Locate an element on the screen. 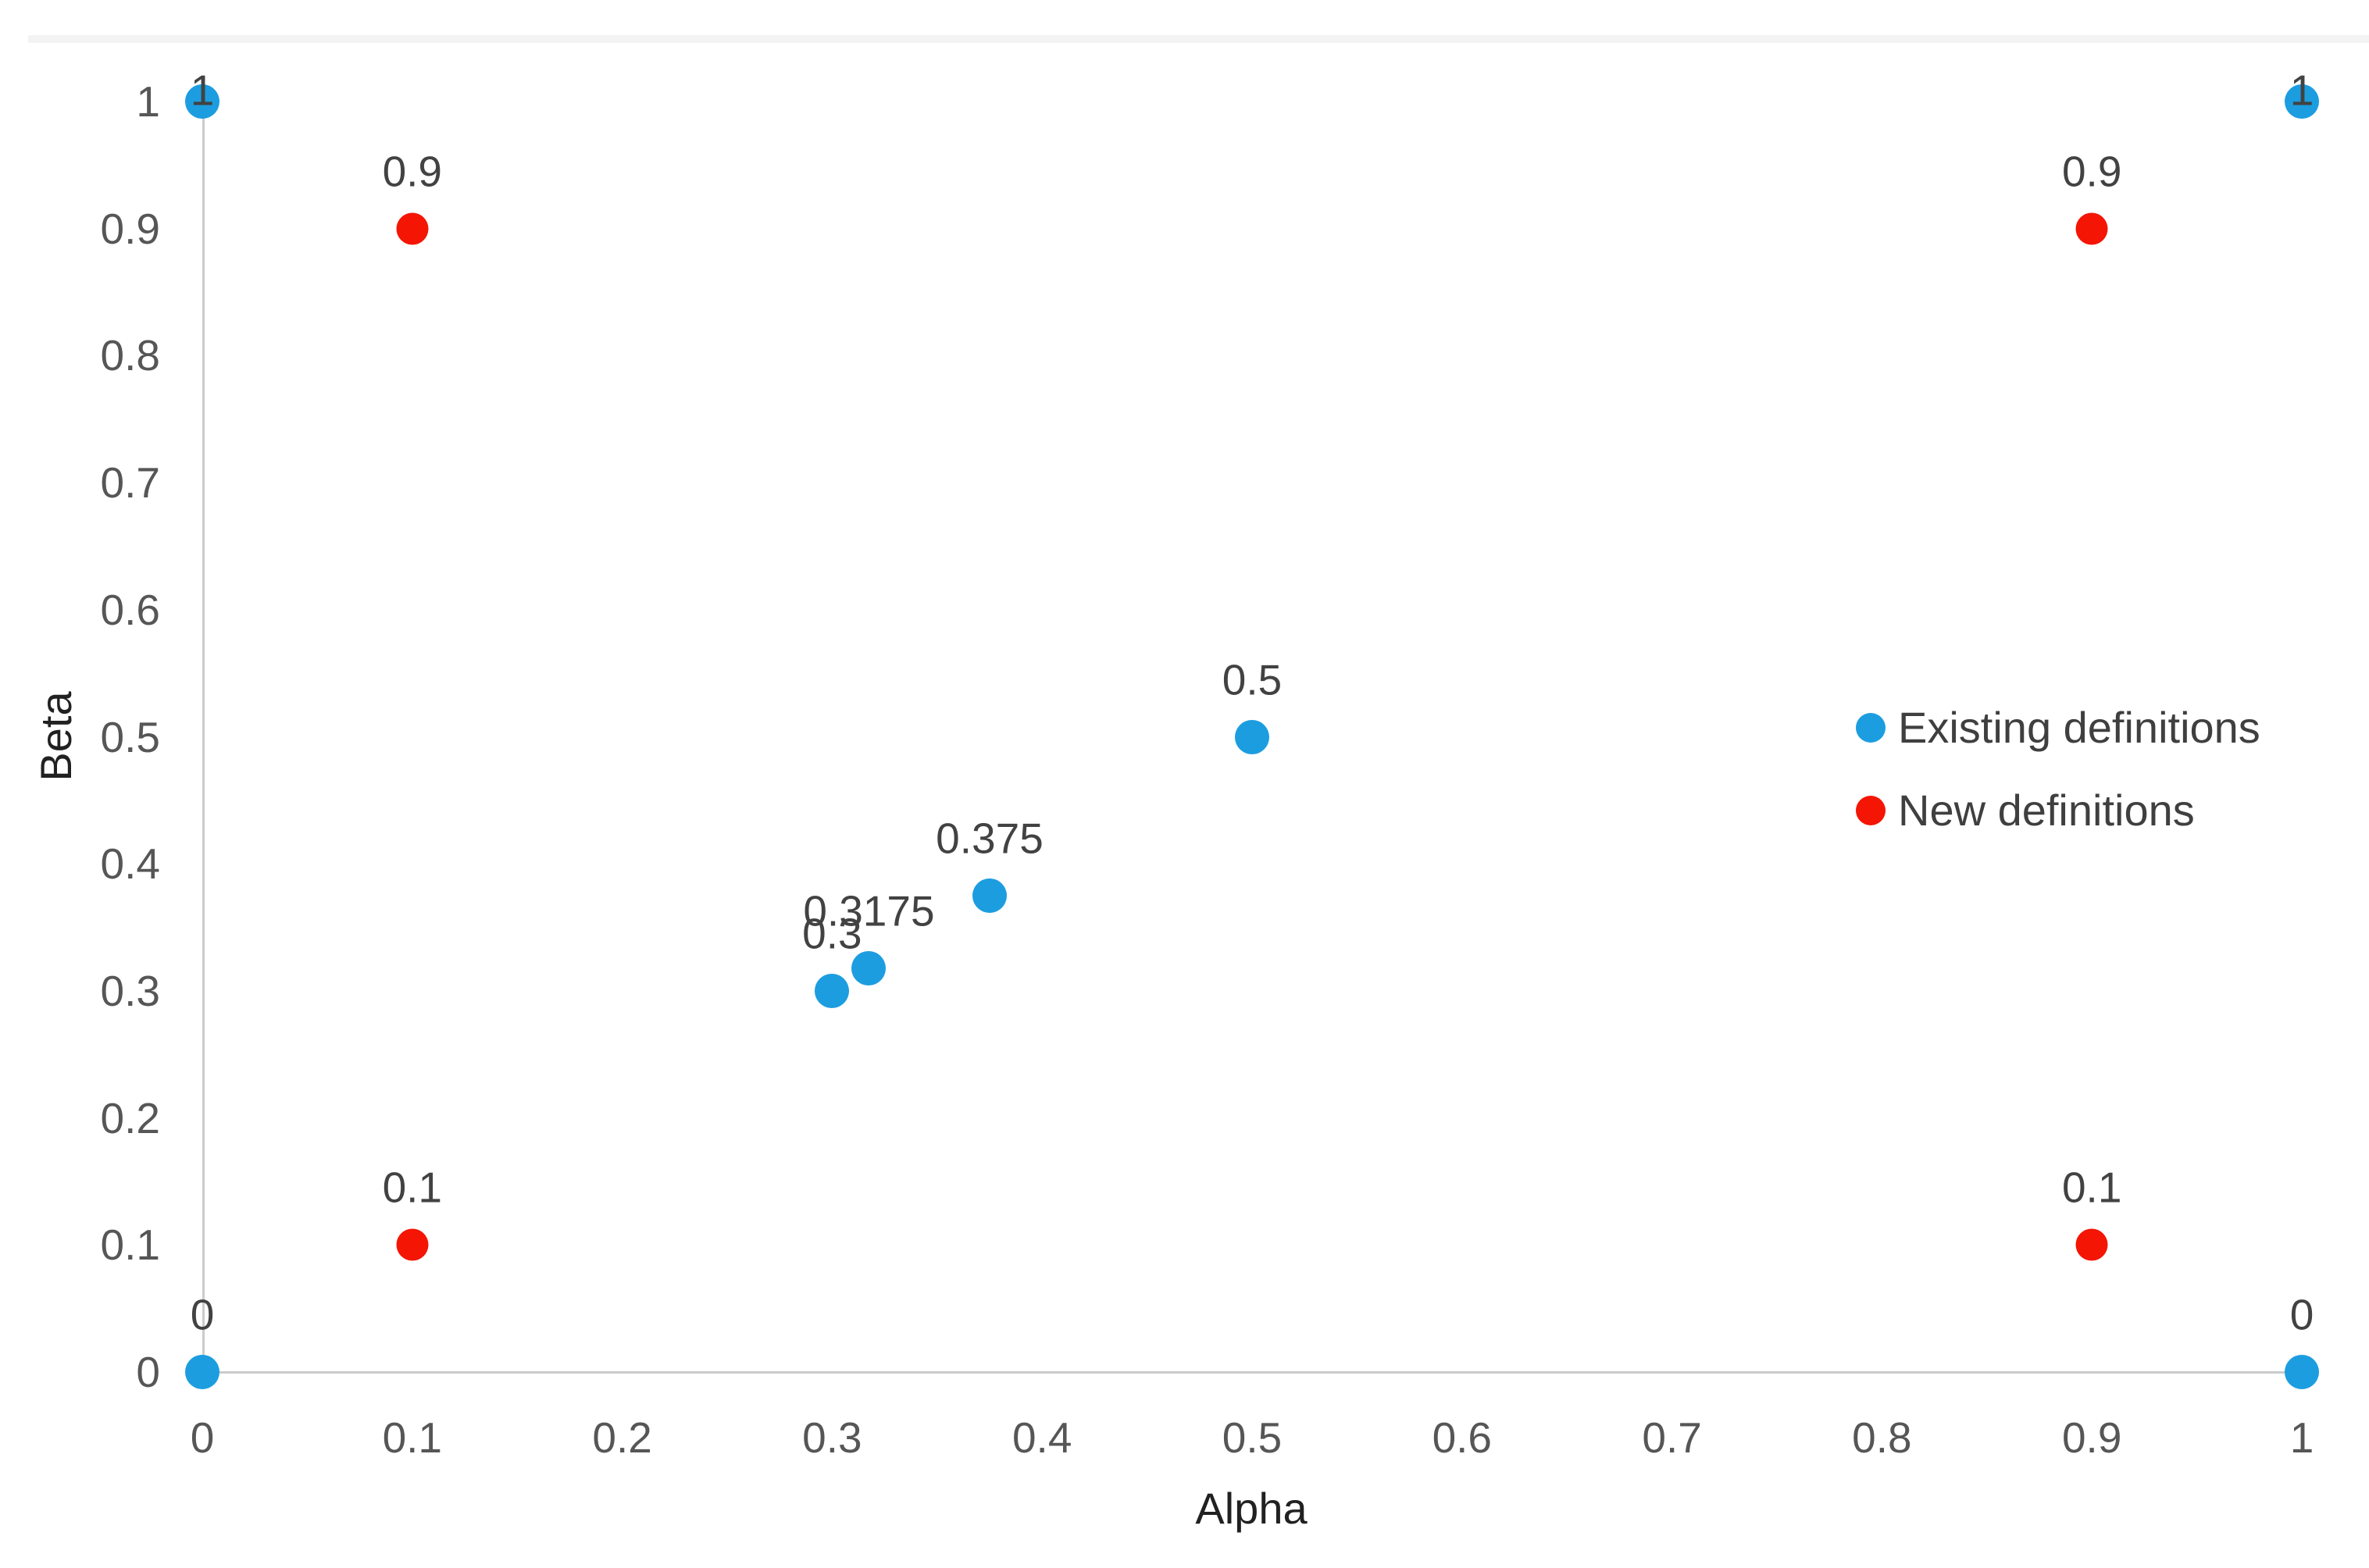 The height and width of the screenshot is (1568, 2369). top-band is located at coordinates (1198, 39).